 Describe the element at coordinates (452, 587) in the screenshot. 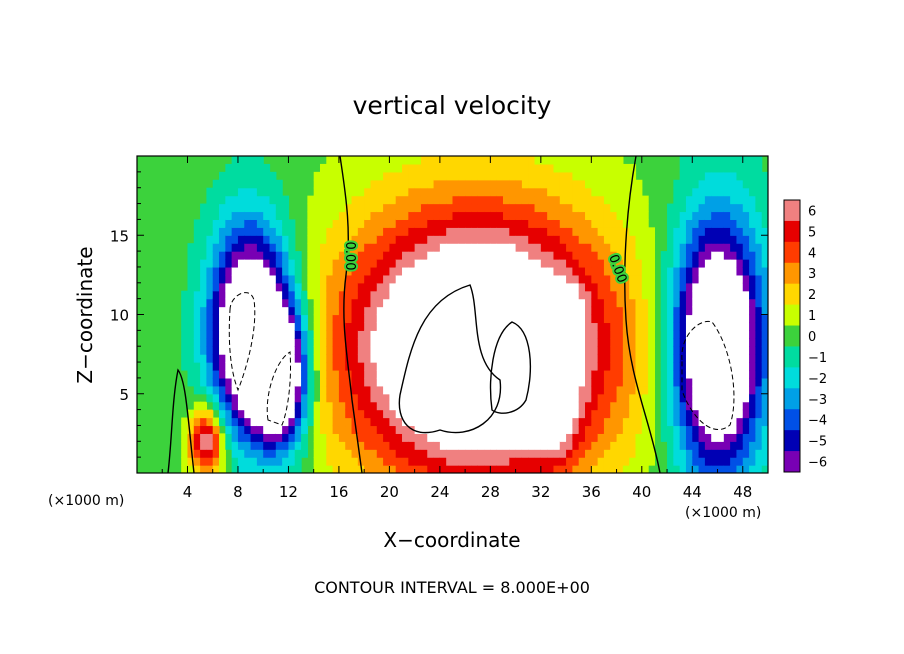

I see `contour-interval-label: CONTOUR INTERVAL = 8.000E+00` at that location.